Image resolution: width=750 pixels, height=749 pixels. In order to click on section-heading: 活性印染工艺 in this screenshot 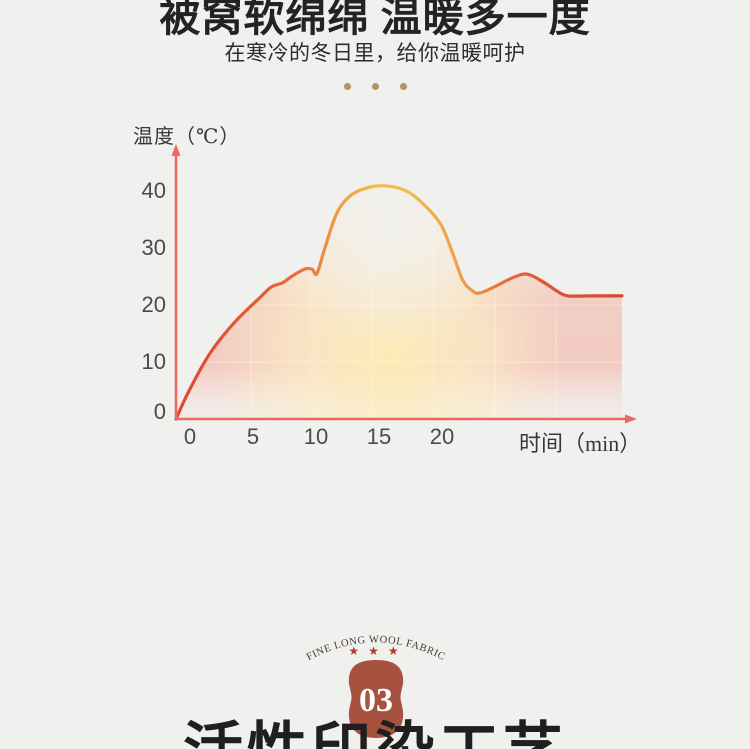, I will do `click(375, 733)`.